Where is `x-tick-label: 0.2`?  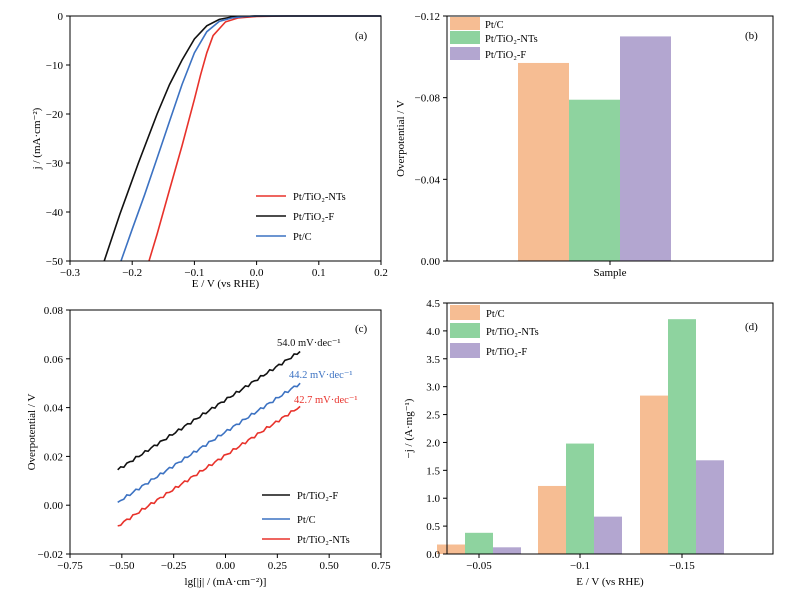
x-tick-label: 0.2 is located at coordinates (381, 273).